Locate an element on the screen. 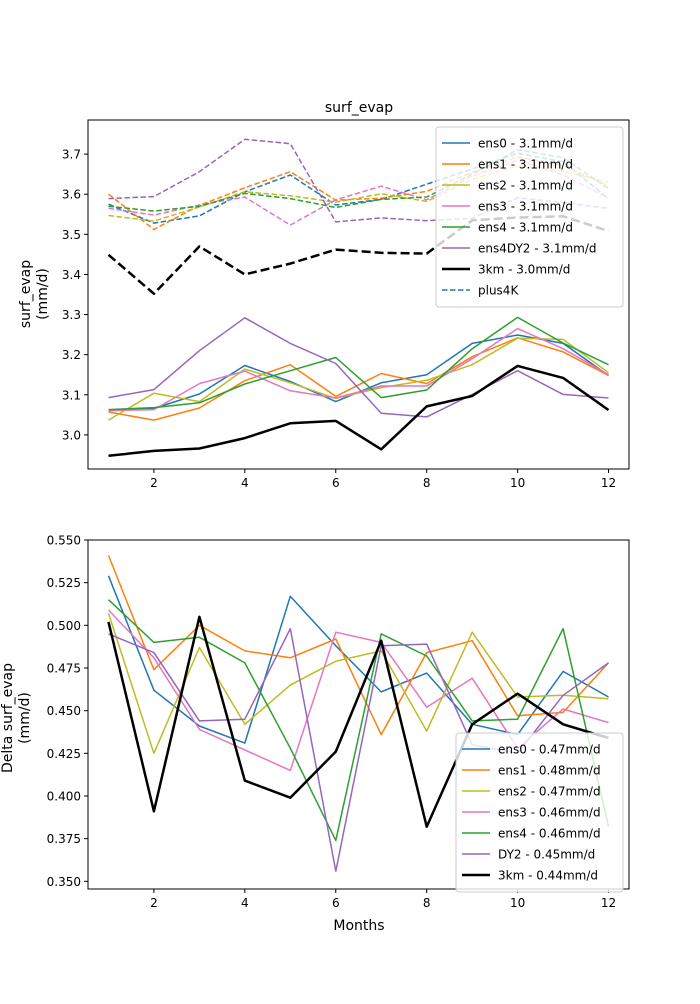 This screenshot has height=1004, width=700. y-tick-label: 0.450 is located at coordinates (64, 711).